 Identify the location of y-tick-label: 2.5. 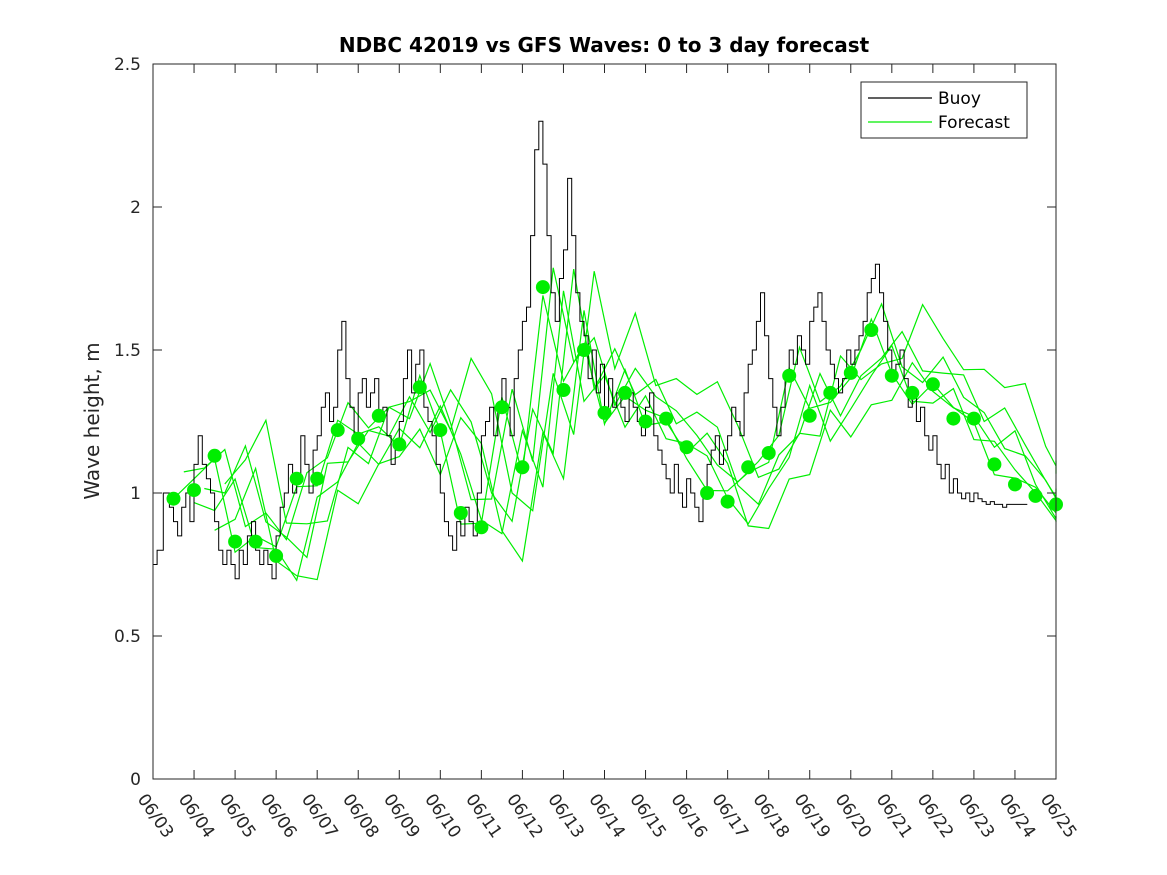
(127, 65).